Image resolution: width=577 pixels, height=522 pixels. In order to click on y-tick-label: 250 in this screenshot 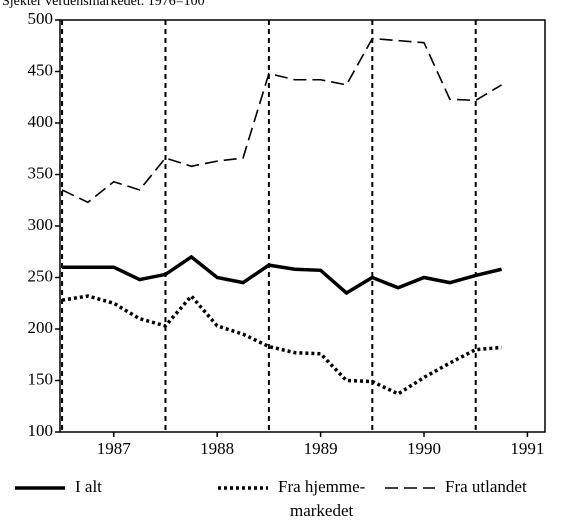, I will do `click(41, 275)`.